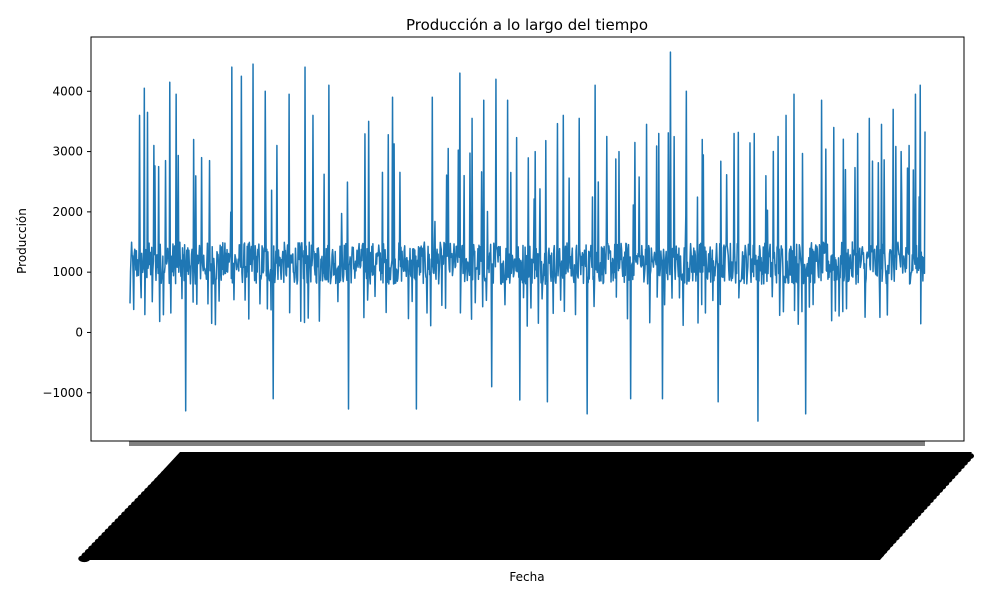  I want to click on y-axis-label: Producción, so click(22, 241).